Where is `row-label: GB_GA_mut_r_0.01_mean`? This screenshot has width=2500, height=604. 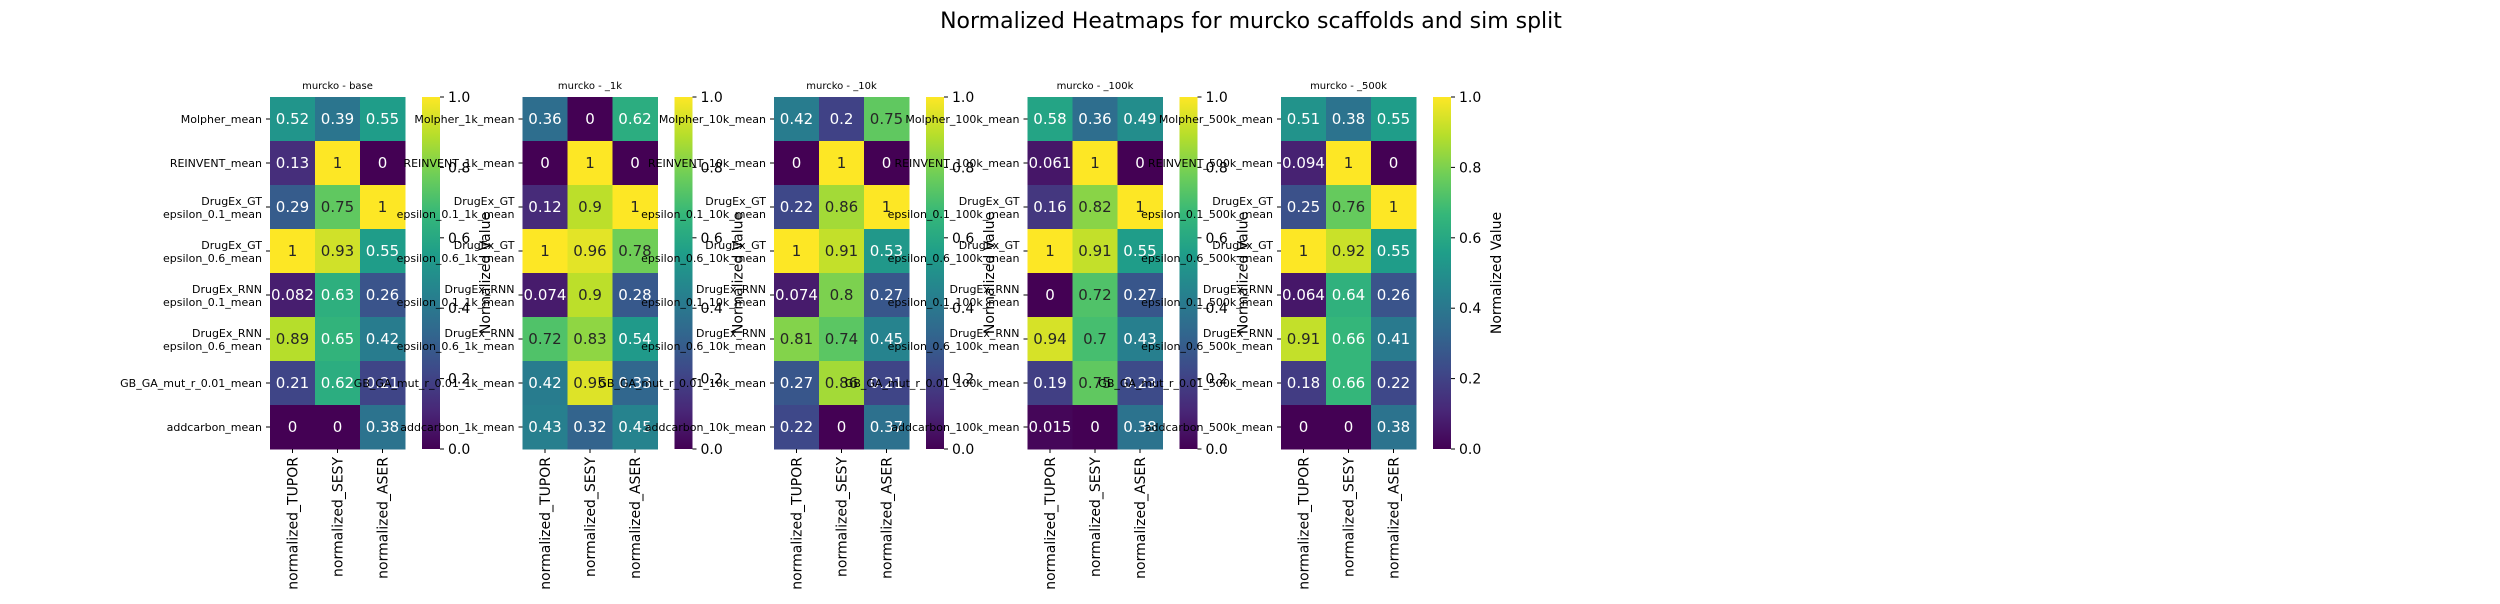 row-label: GB_GA_mut_r_0.01_mean is located at coordinates (191, 383).